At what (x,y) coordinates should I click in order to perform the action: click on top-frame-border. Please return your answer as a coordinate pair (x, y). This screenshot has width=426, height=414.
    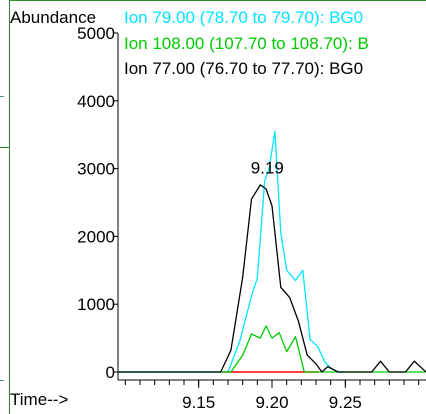
    Looking at the image, I should click on (217, 0).